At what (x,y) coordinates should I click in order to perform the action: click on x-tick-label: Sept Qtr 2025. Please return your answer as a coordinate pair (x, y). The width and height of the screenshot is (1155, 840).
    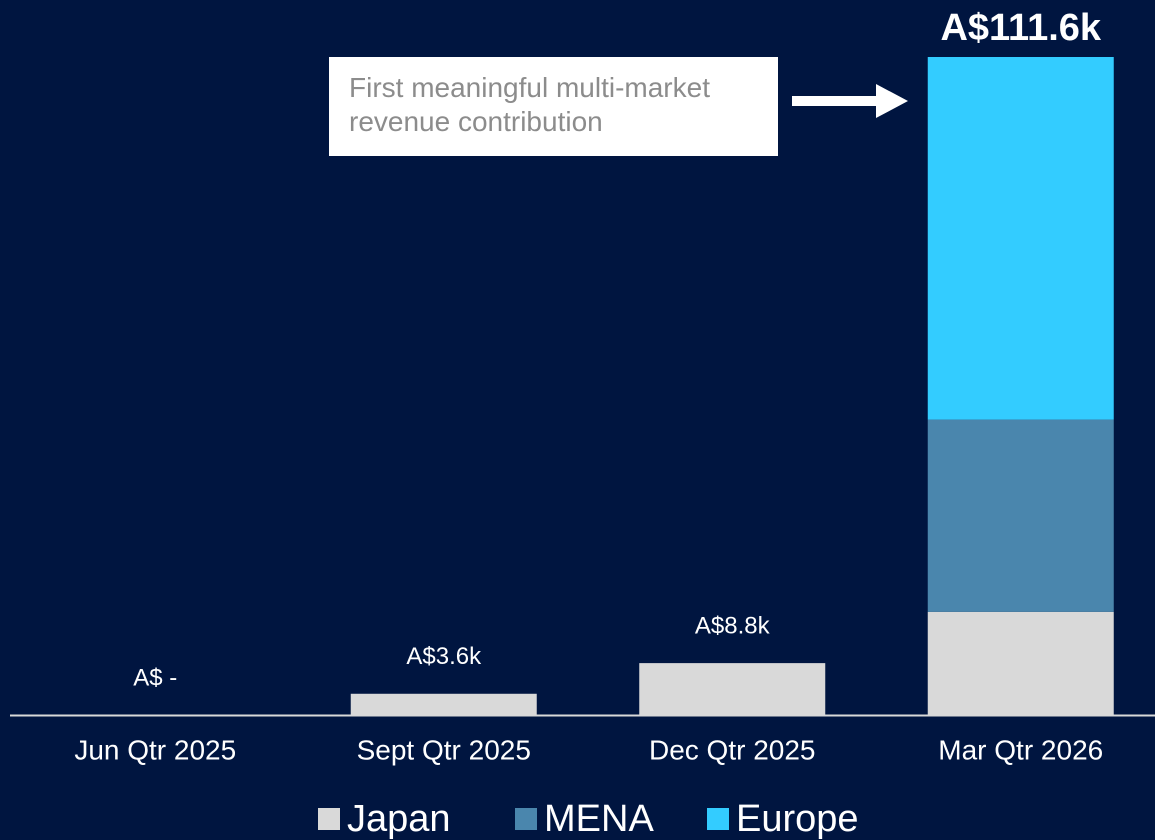
    Looking at the image, I should click on (444, 749).